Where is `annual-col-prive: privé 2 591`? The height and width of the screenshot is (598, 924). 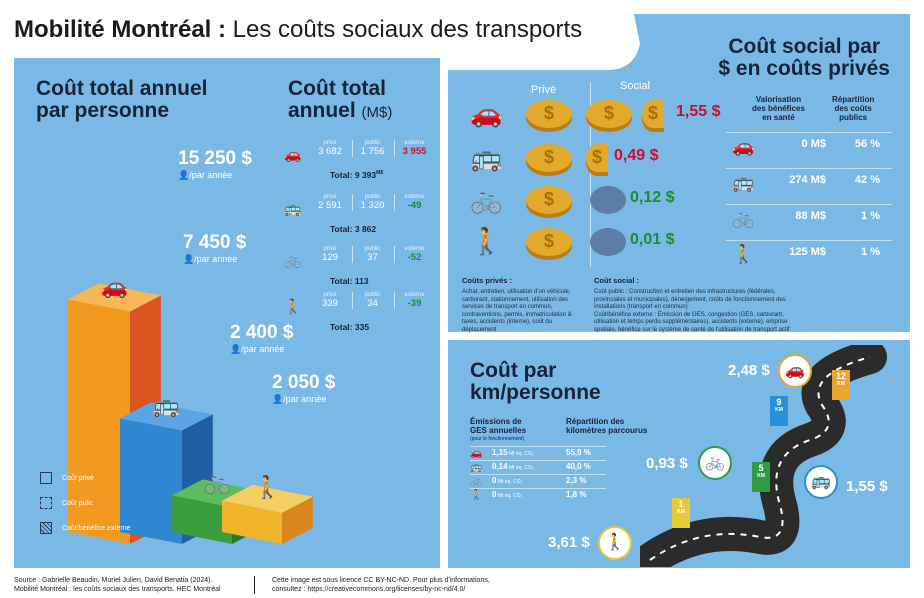
annual-col-prive: privé 2 591 is located at coordinates (330, 202).